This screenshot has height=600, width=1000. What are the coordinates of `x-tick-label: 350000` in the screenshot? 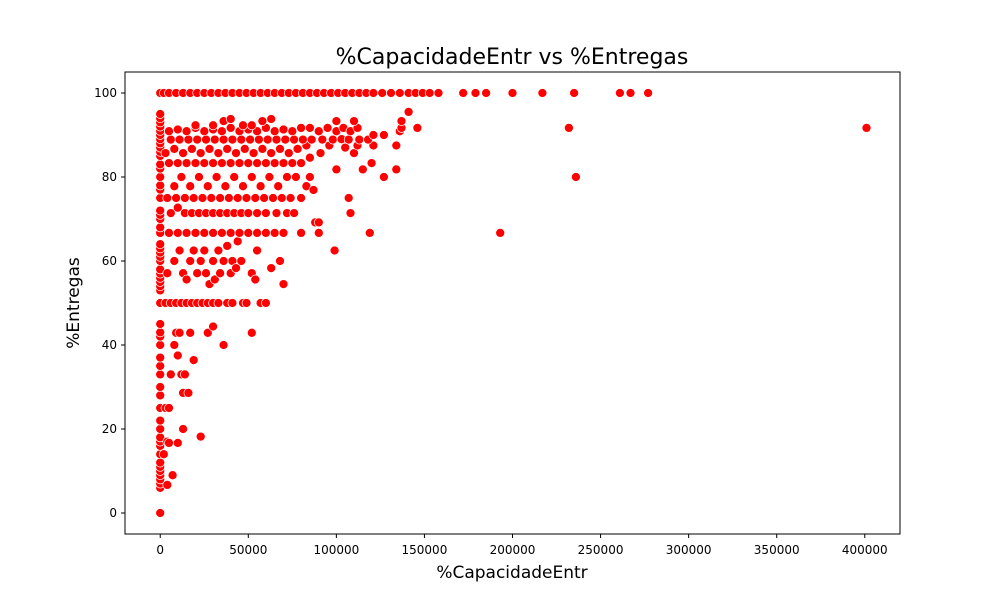 It's located at (777, 550).